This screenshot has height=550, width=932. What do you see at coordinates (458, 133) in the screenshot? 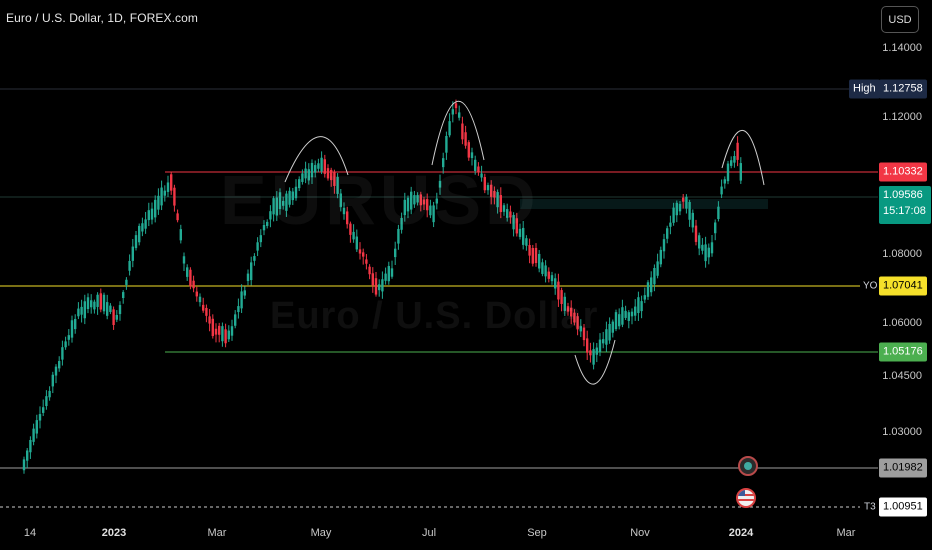
I see `arc-jul-top` at bounding box center [458, 133].